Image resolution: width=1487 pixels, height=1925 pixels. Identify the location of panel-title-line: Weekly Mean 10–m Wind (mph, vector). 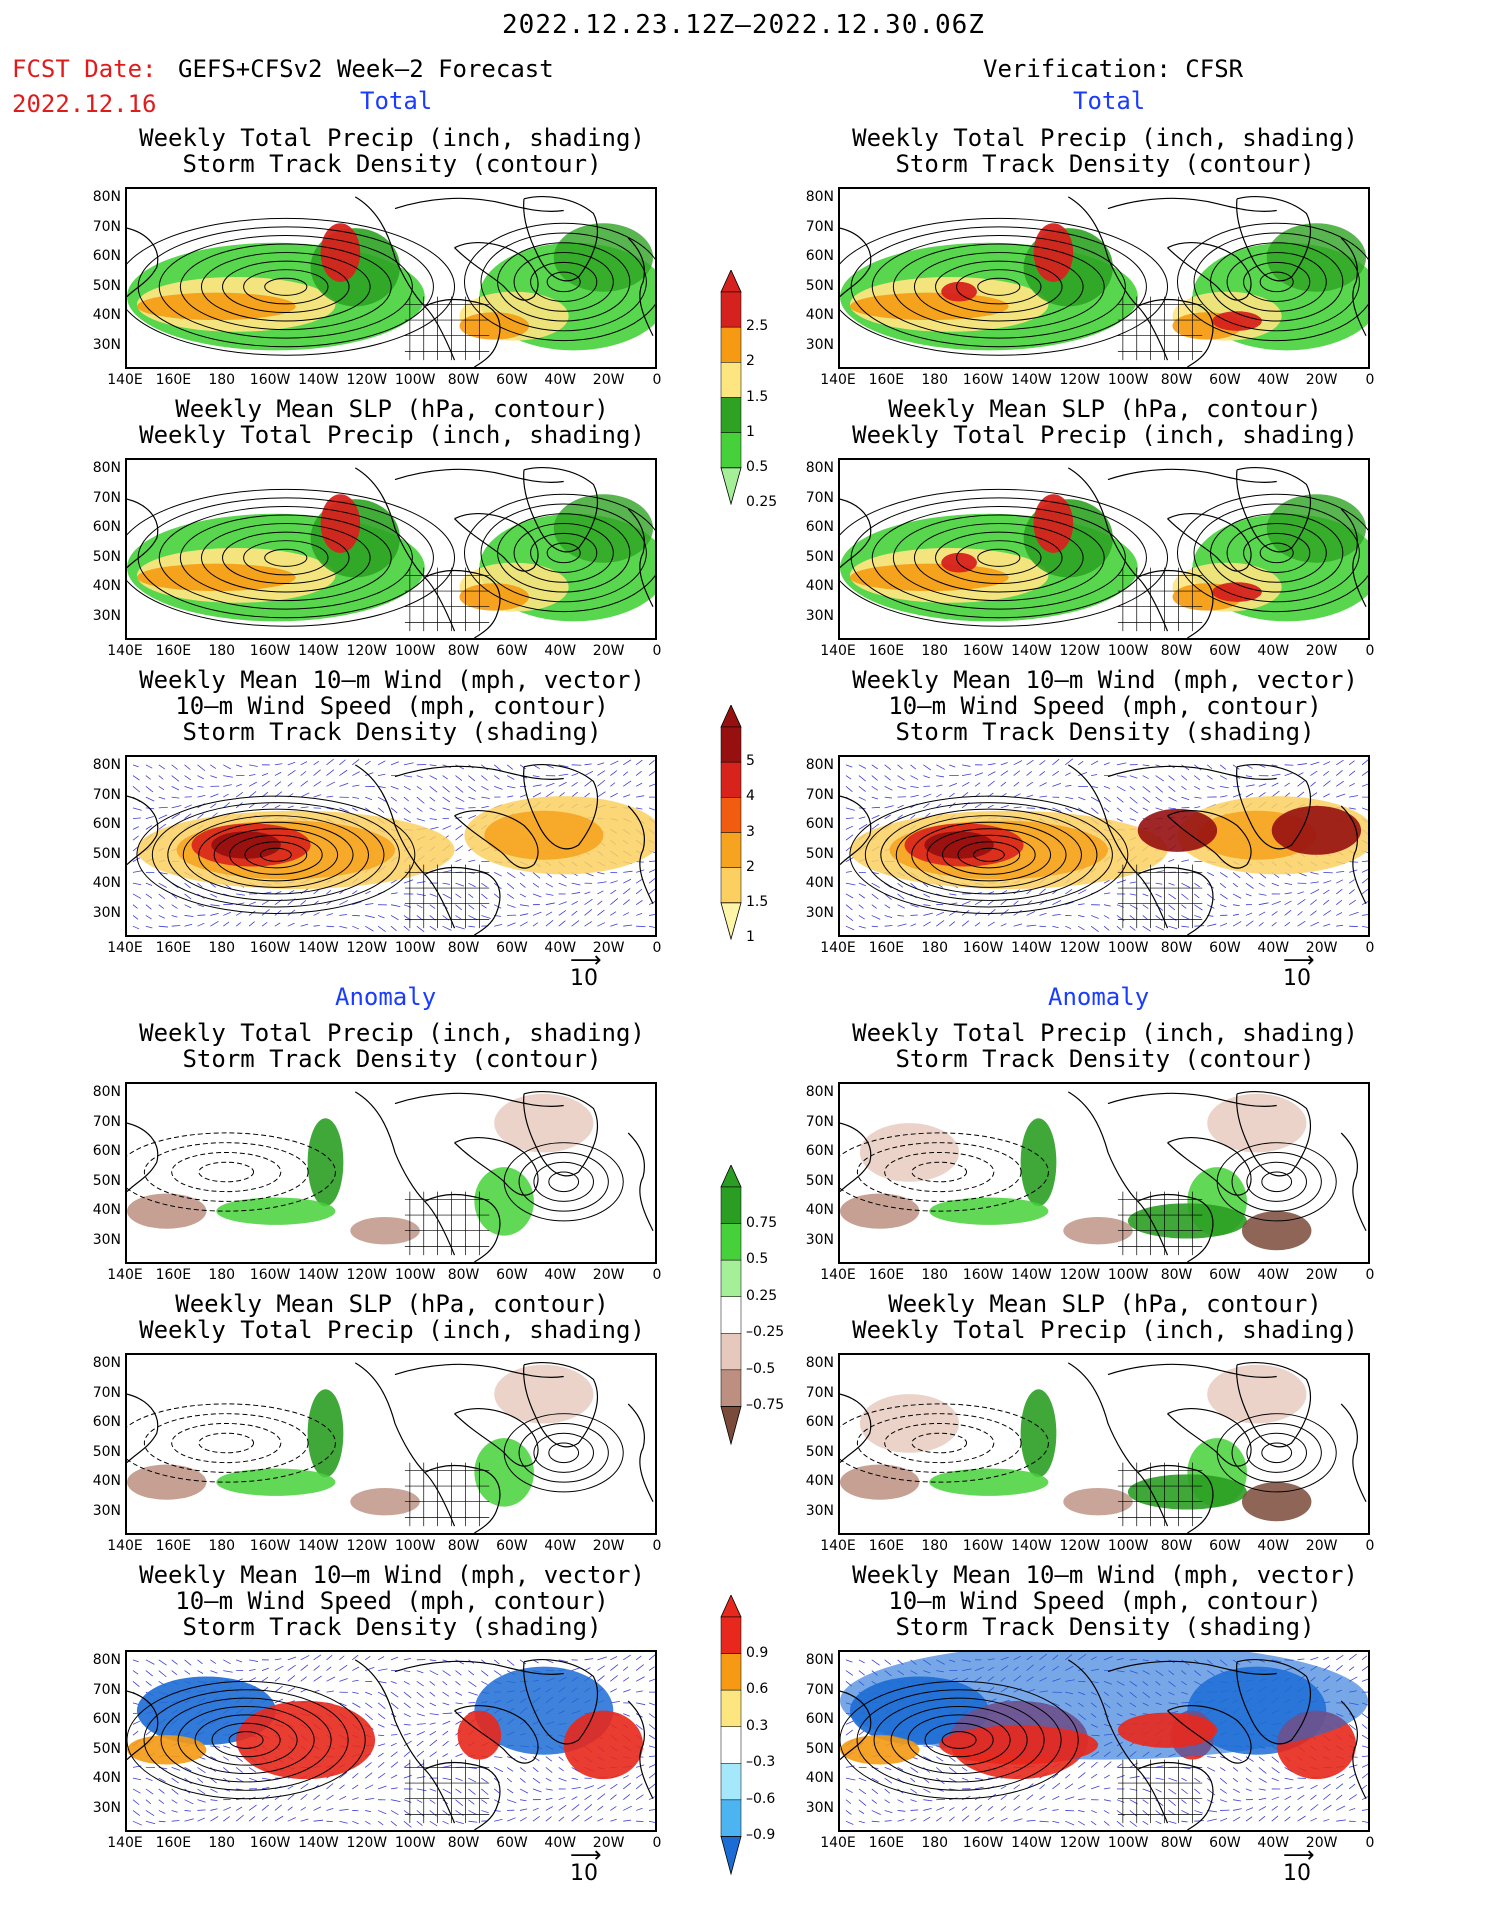
(392, 680).